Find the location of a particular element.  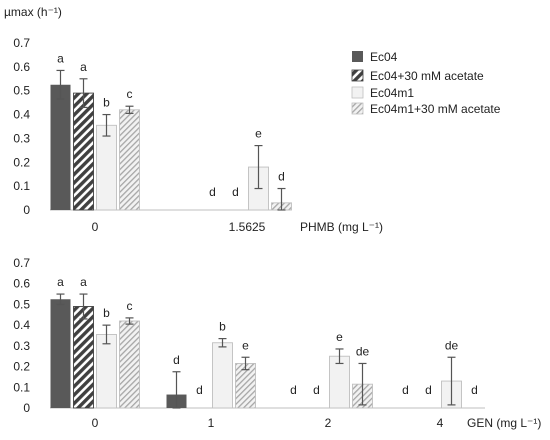

x-tick-label: 2 is located at coordinates (328, 423).